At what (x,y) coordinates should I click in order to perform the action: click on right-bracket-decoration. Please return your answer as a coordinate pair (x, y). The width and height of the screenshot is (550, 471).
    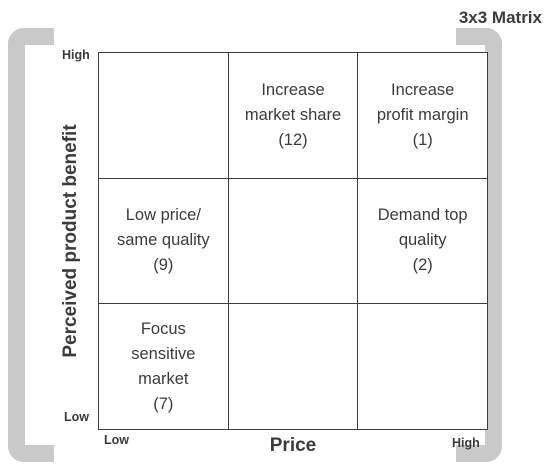
    Looking at the image, I should click on (479, 245).